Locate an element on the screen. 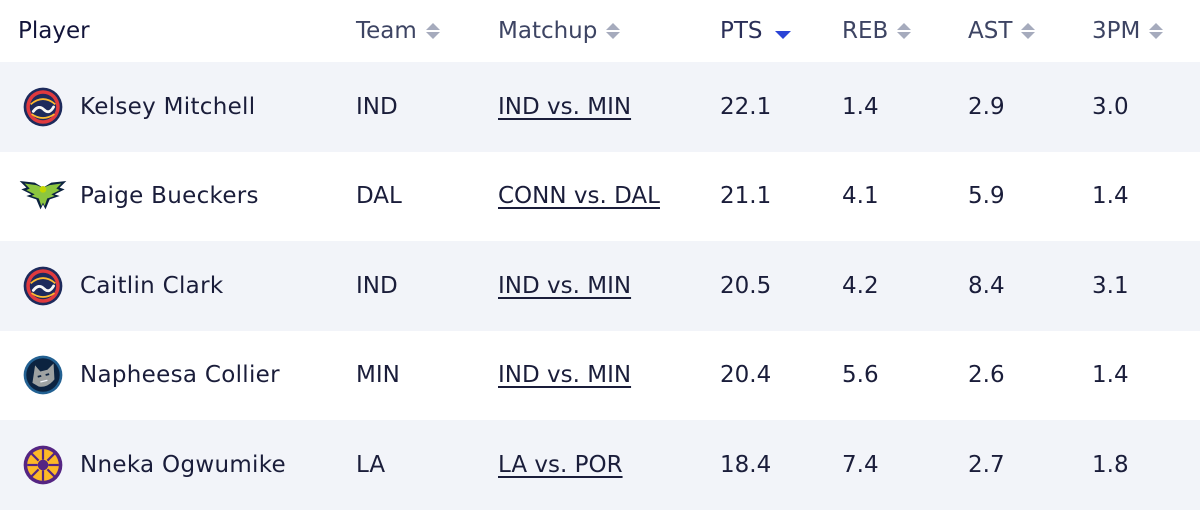  sort-descending-icon is located at coordinates (782, 35).